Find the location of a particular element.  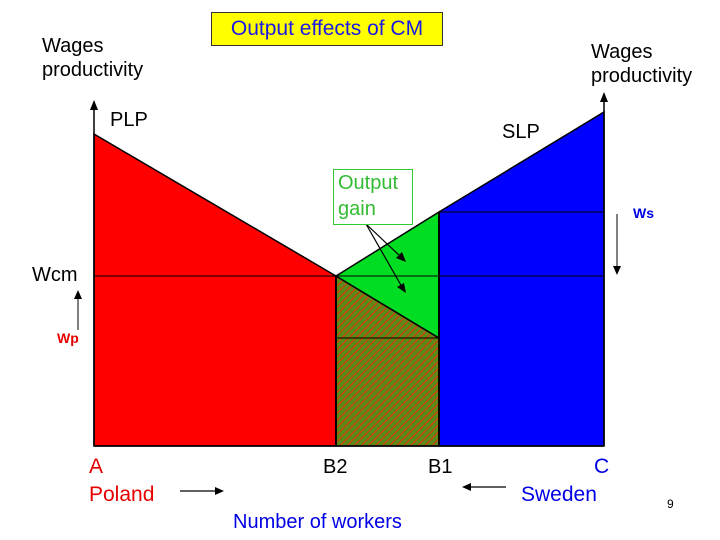

wp-arrow-head is located at coordinates (78, 294).